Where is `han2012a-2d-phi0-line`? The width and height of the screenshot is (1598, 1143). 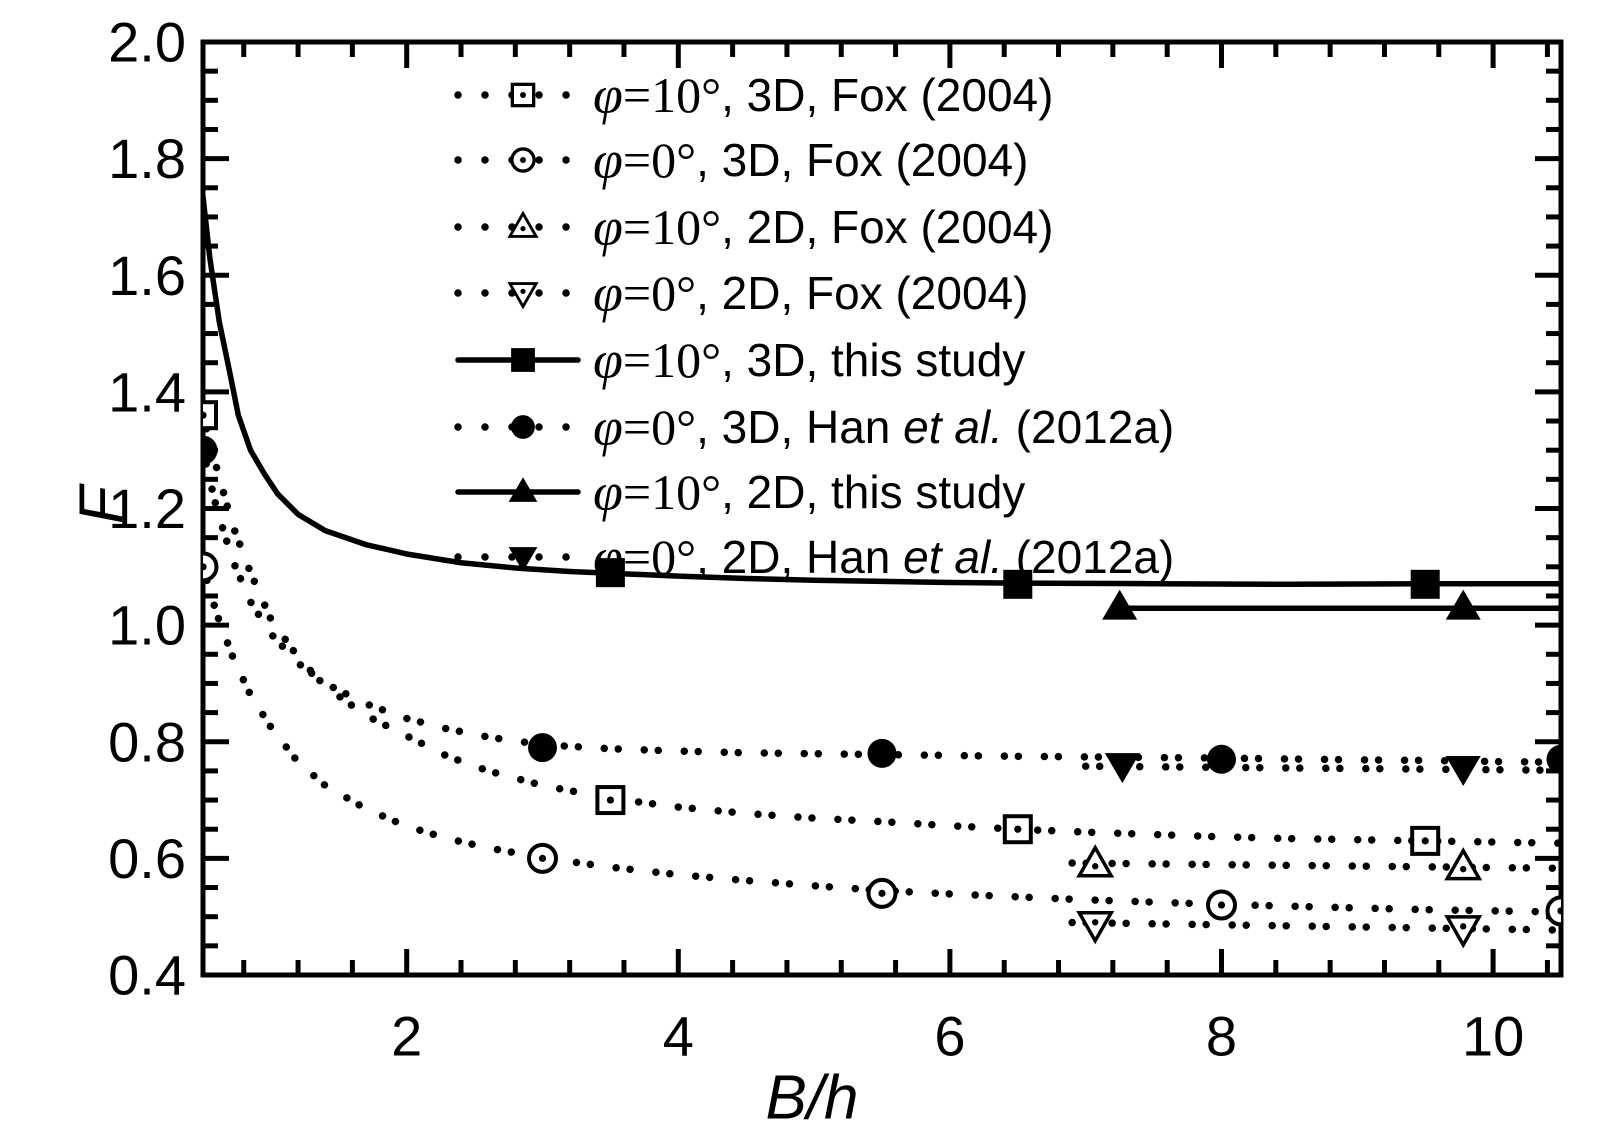
han2012a-2d-phi0-line is located at coordinates (1321, 768).